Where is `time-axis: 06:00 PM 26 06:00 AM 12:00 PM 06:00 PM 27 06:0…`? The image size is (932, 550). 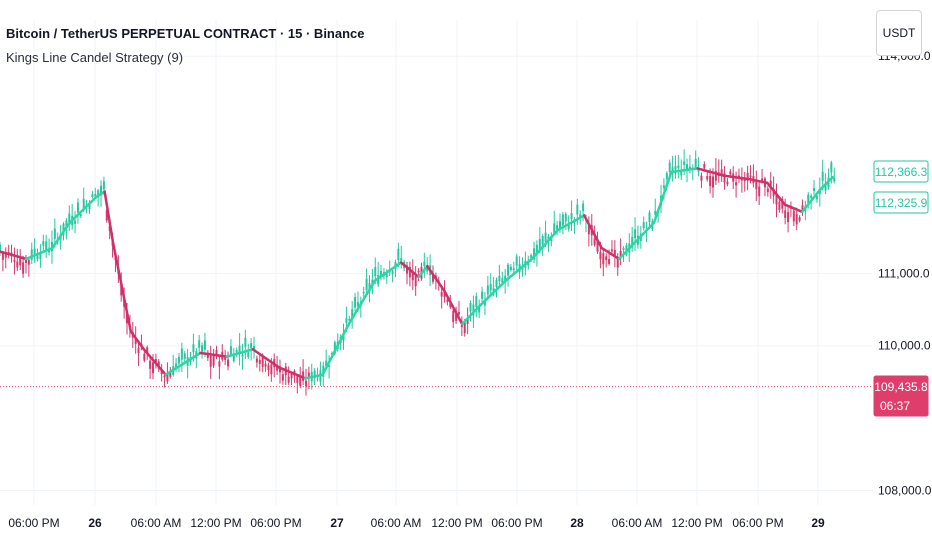 time-axis: 06:00 PM 26 06:00 AM 12:00 PM 06:00 PM 27 06:0… is located at coordinates (416, 523).